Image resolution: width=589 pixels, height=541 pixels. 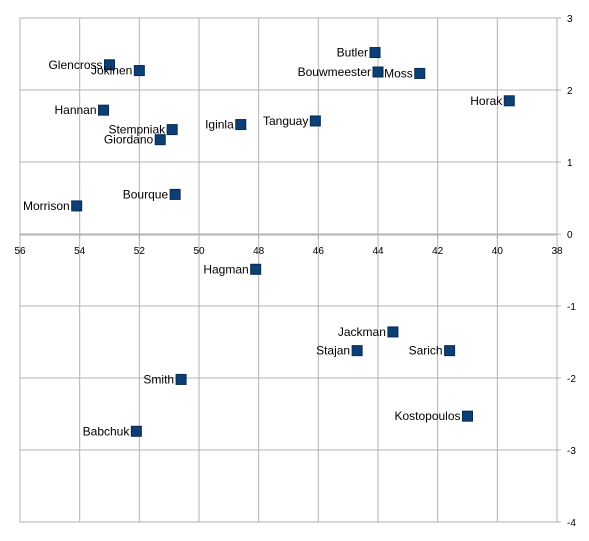 I want to click on point-label: Butler, so click(x=352, y=53).